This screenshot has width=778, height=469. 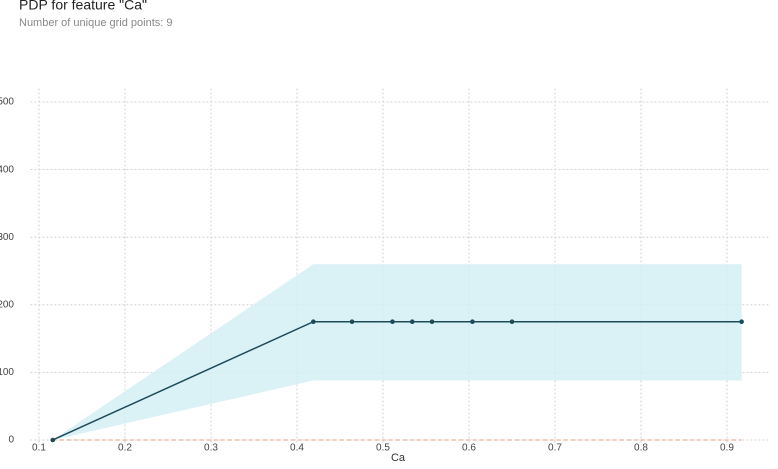 I want to click on x-tick-label: 0.6, so click(x=469, y=448).